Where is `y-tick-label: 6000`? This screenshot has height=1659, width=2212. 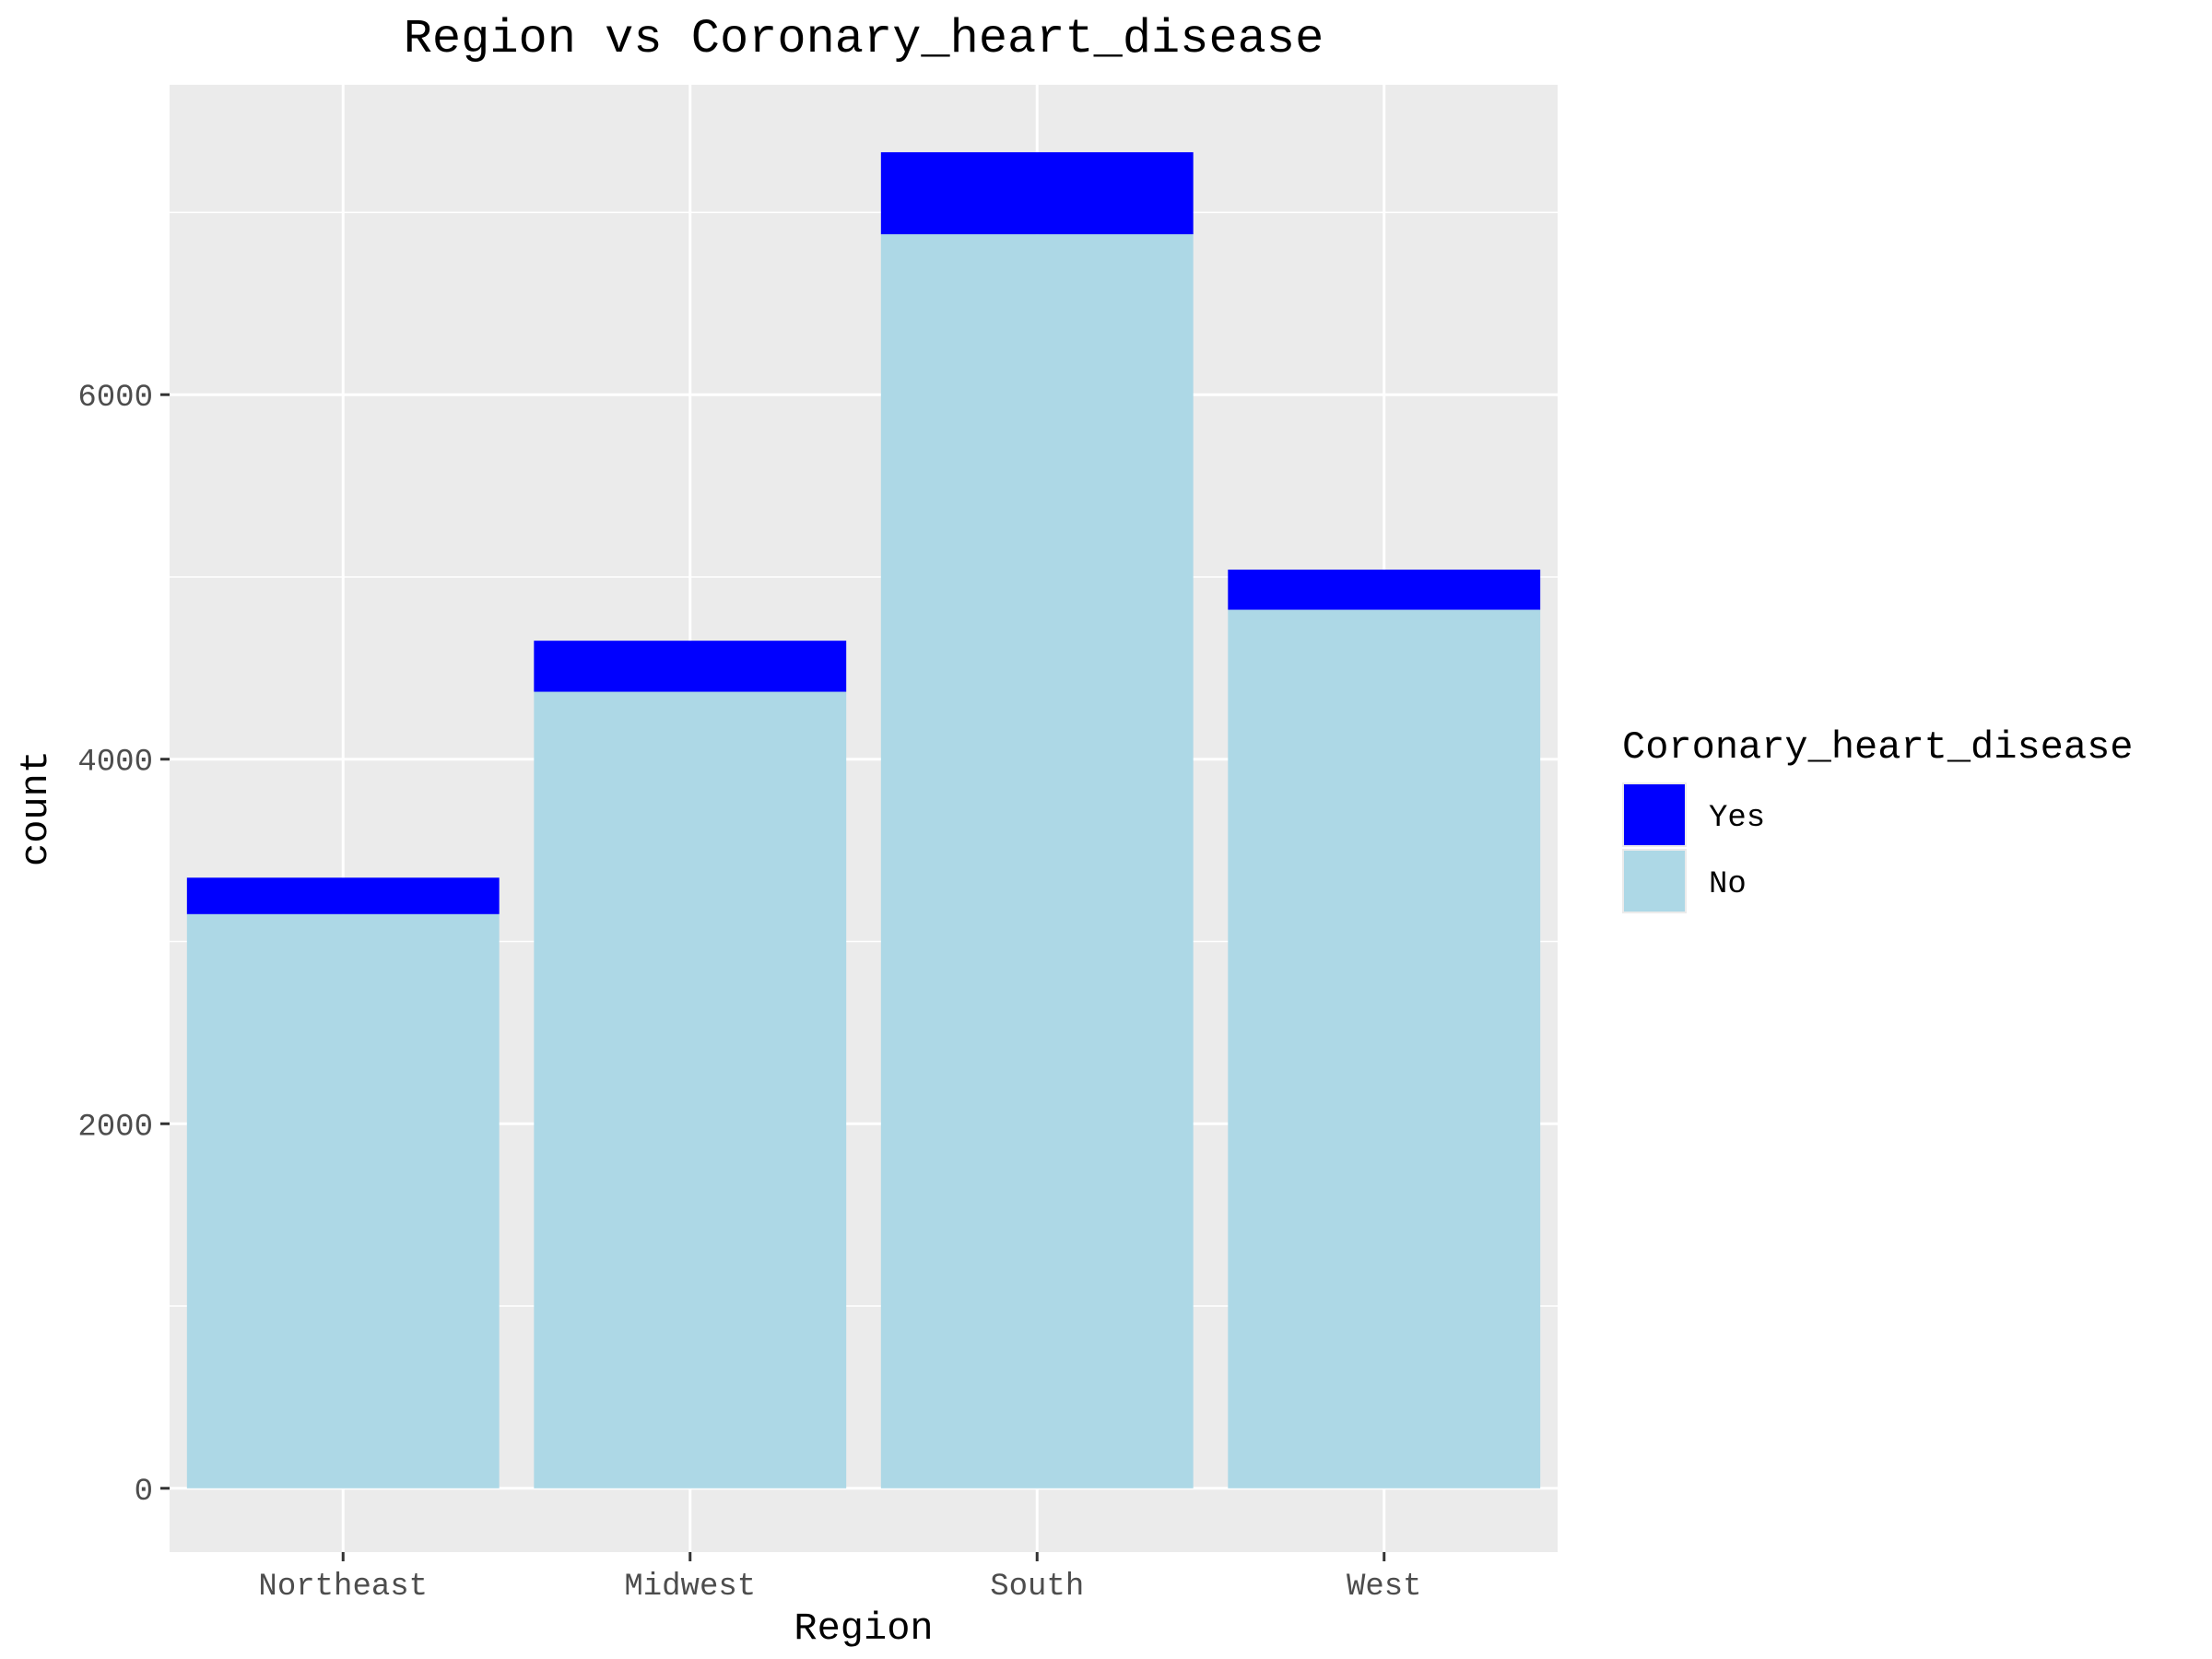 y-tick-label: 6000 is located at coordinates (115, 398).